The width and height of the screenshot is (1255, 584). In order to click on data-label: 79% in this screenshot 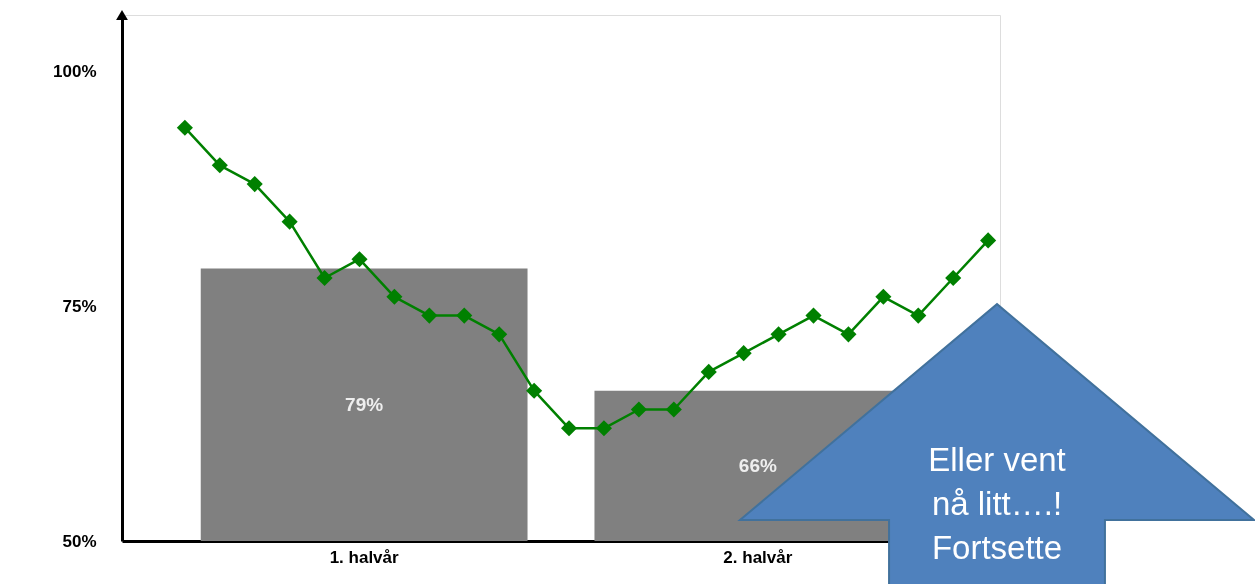, I will do `click(364, 404)`.